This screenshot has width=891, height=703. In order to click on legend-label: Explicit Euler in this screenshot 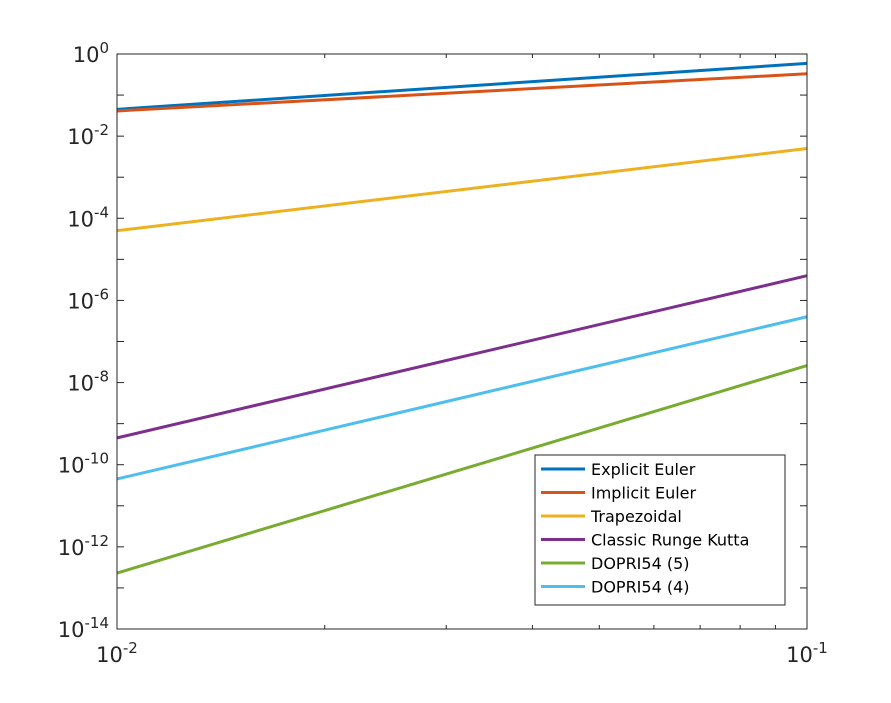, I will do `click(643, 469)`.